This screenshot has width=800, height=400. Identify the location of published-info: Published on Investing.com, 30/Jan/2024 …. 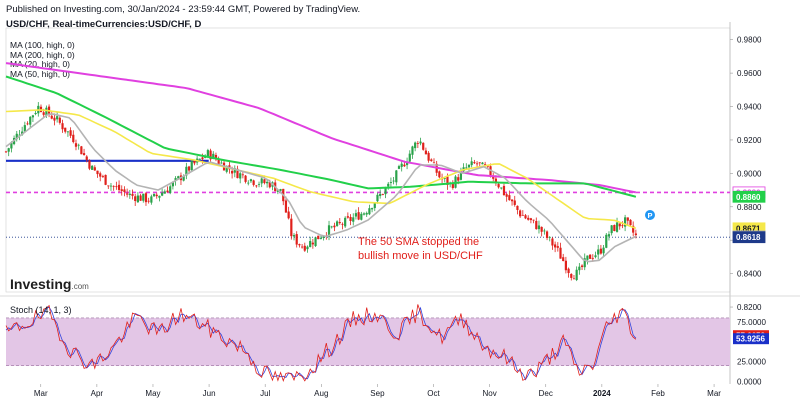
(183, 9).